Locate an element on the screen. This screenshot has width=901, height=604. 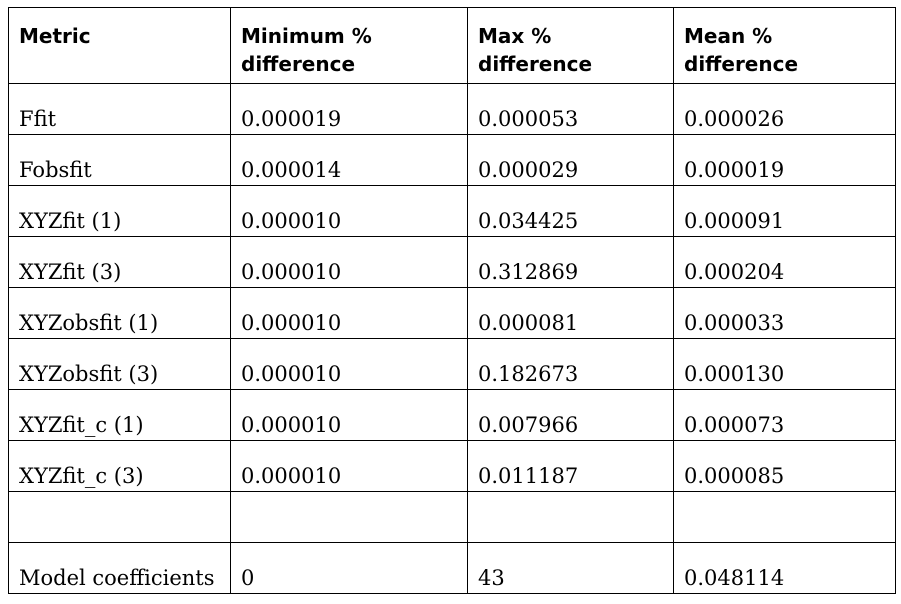
mean-cell: 0.000033 is located at coordinates (784, 313).